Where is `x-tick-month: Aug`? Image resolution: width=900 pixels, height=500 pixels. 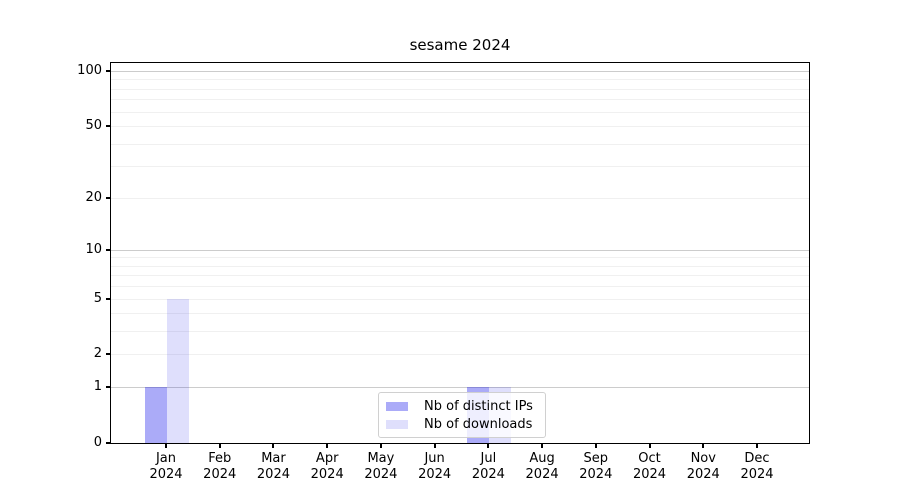 x-tick-month: Aug is located at coordinates (542, 458).